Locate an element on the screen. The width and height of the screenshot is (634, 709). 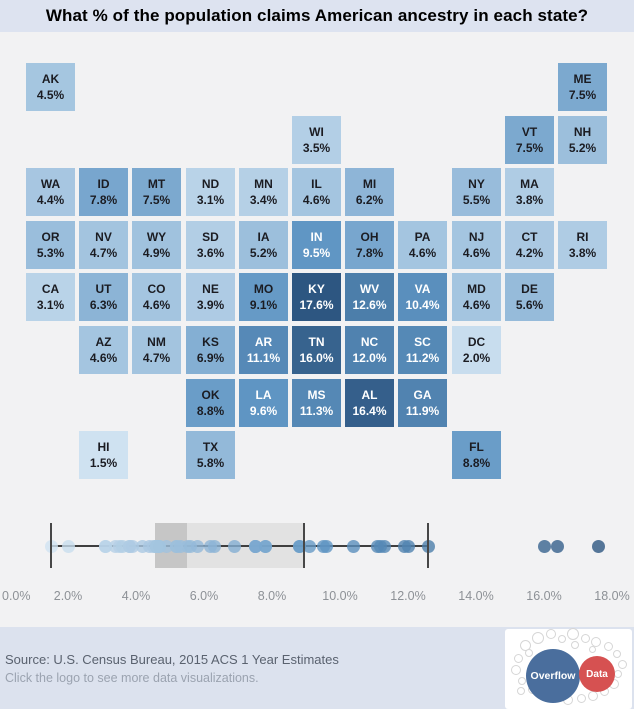
state-tile-fl: FL 8.8% is located at coordinates (476, 455).